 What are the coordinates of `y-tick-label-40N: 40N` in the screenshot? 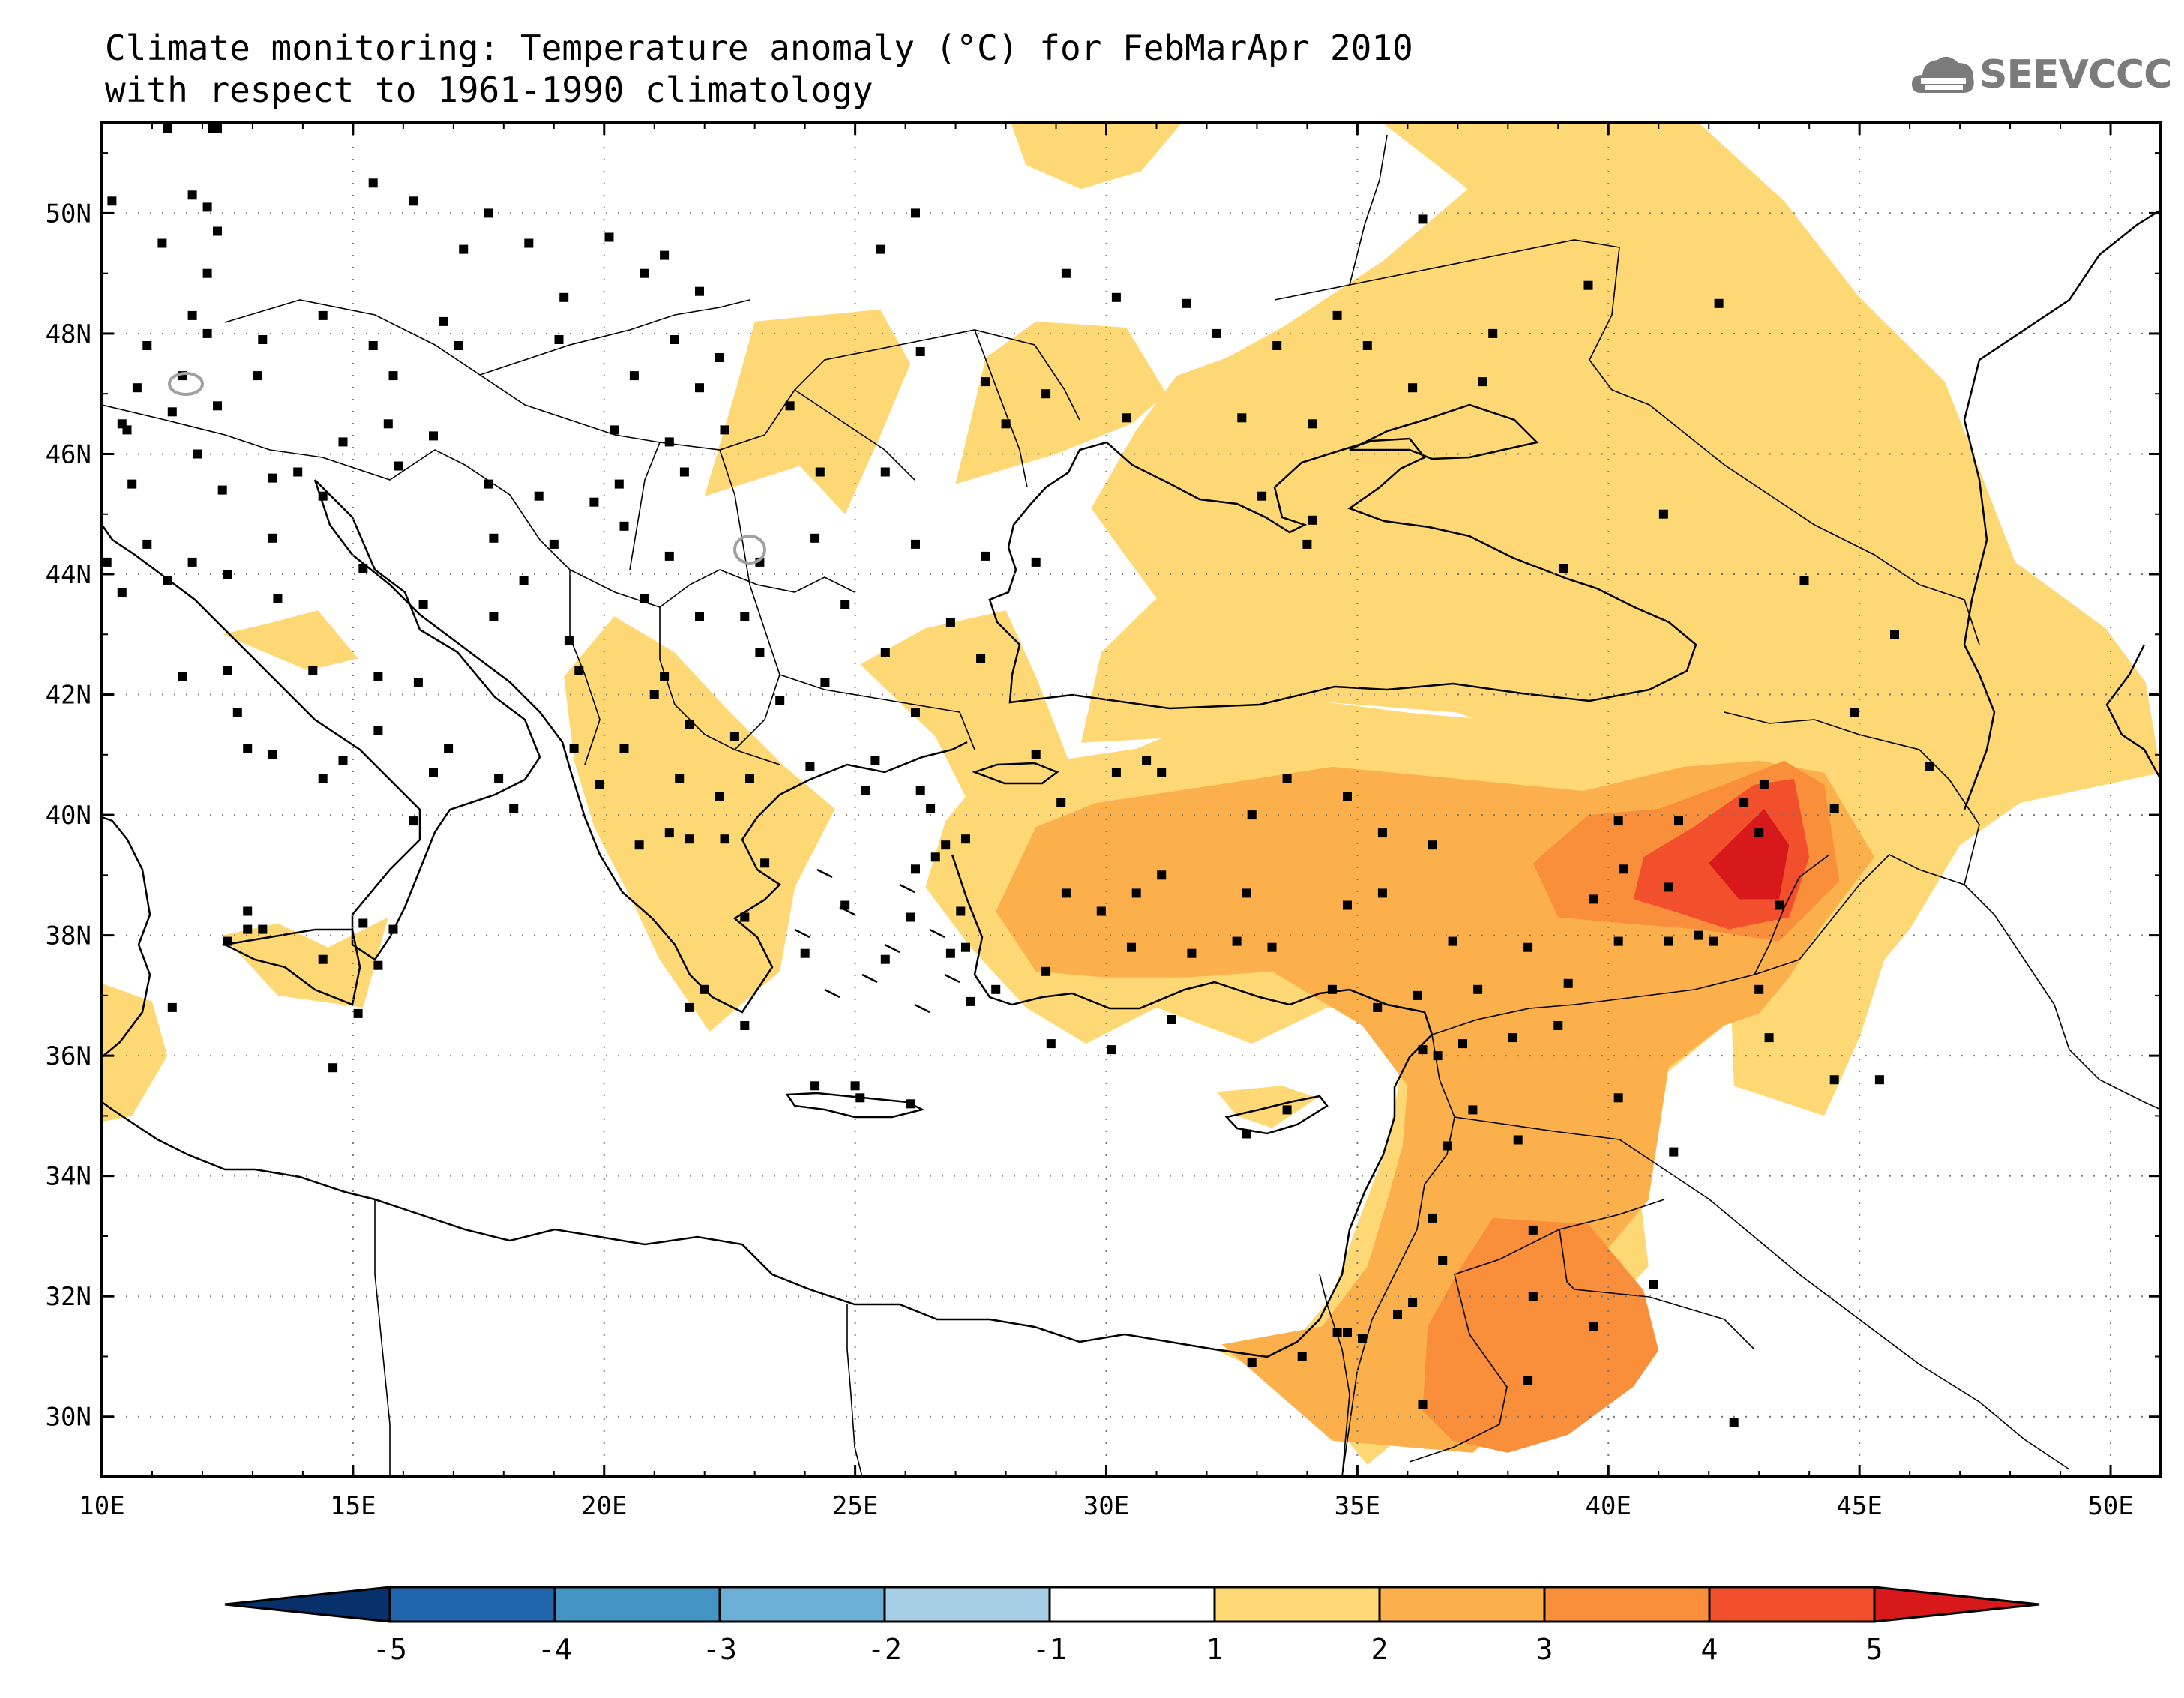 It's located at (68, 816).